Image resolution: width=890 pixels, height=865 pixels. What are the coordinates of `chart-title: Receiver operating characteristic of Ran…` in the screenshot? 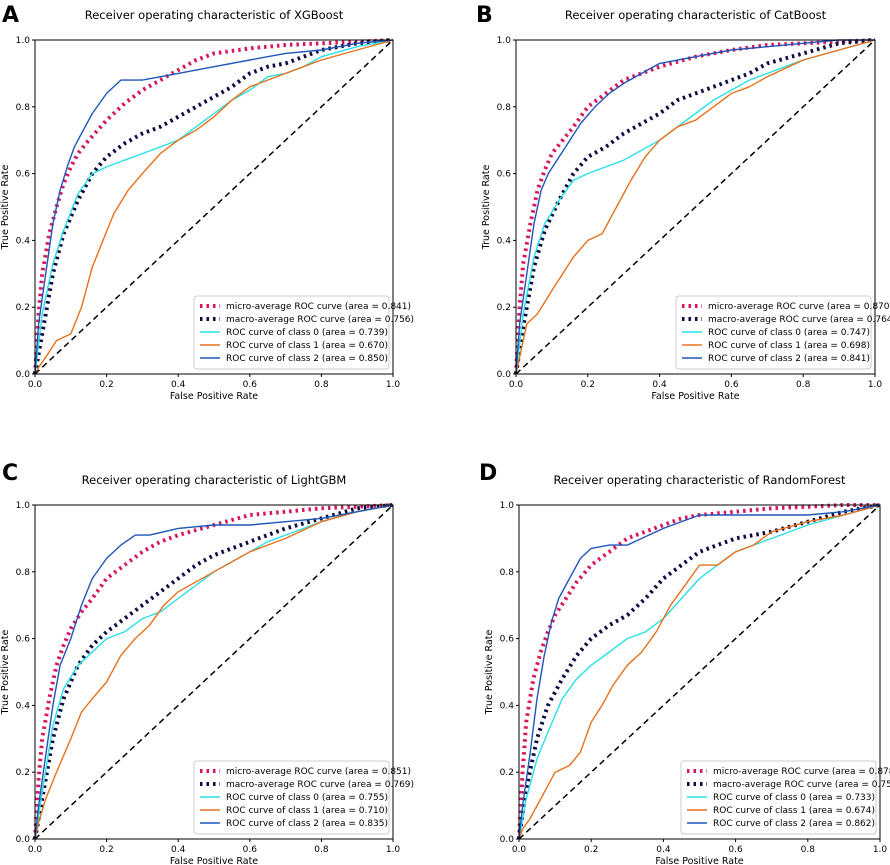 It's located at (699, 480).